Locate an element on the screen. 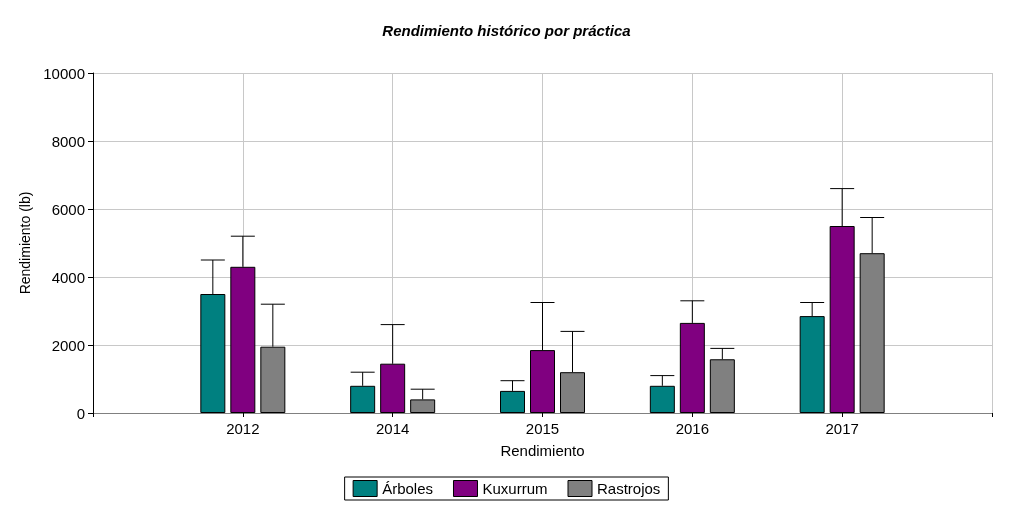 Image resolution: width=1013 pixels, height=510 pixels. chart-title: Rendimiento histórico por práctica is located at coordinates (506, 30).